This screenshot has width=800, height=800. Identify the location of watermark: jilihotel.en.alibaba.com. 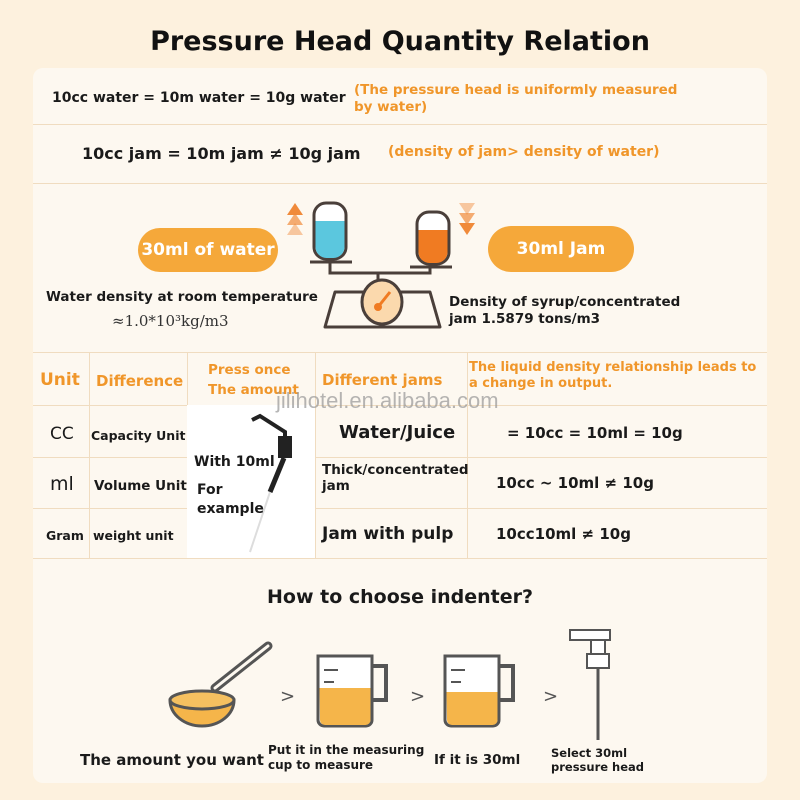
(387, 400).